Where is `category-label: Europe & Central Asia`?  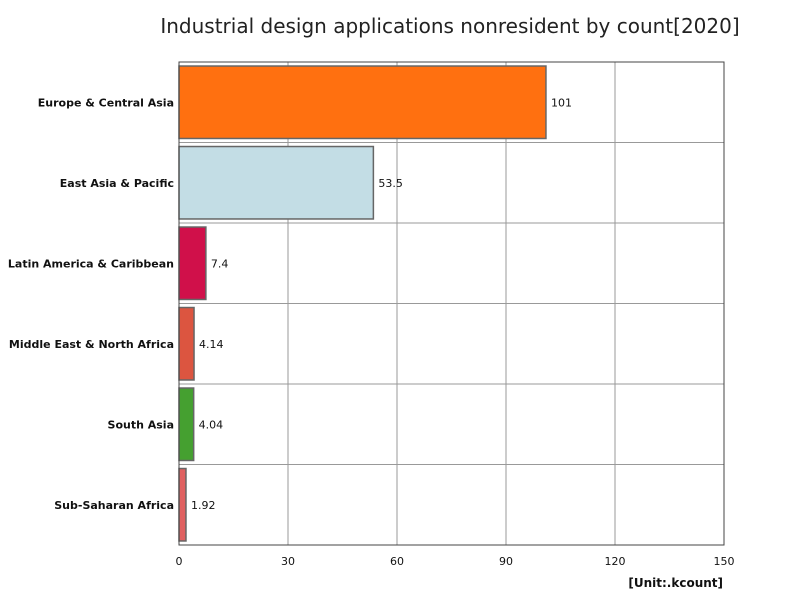
category-label: Europe & Central Asia is located at coordinates (106, 102).